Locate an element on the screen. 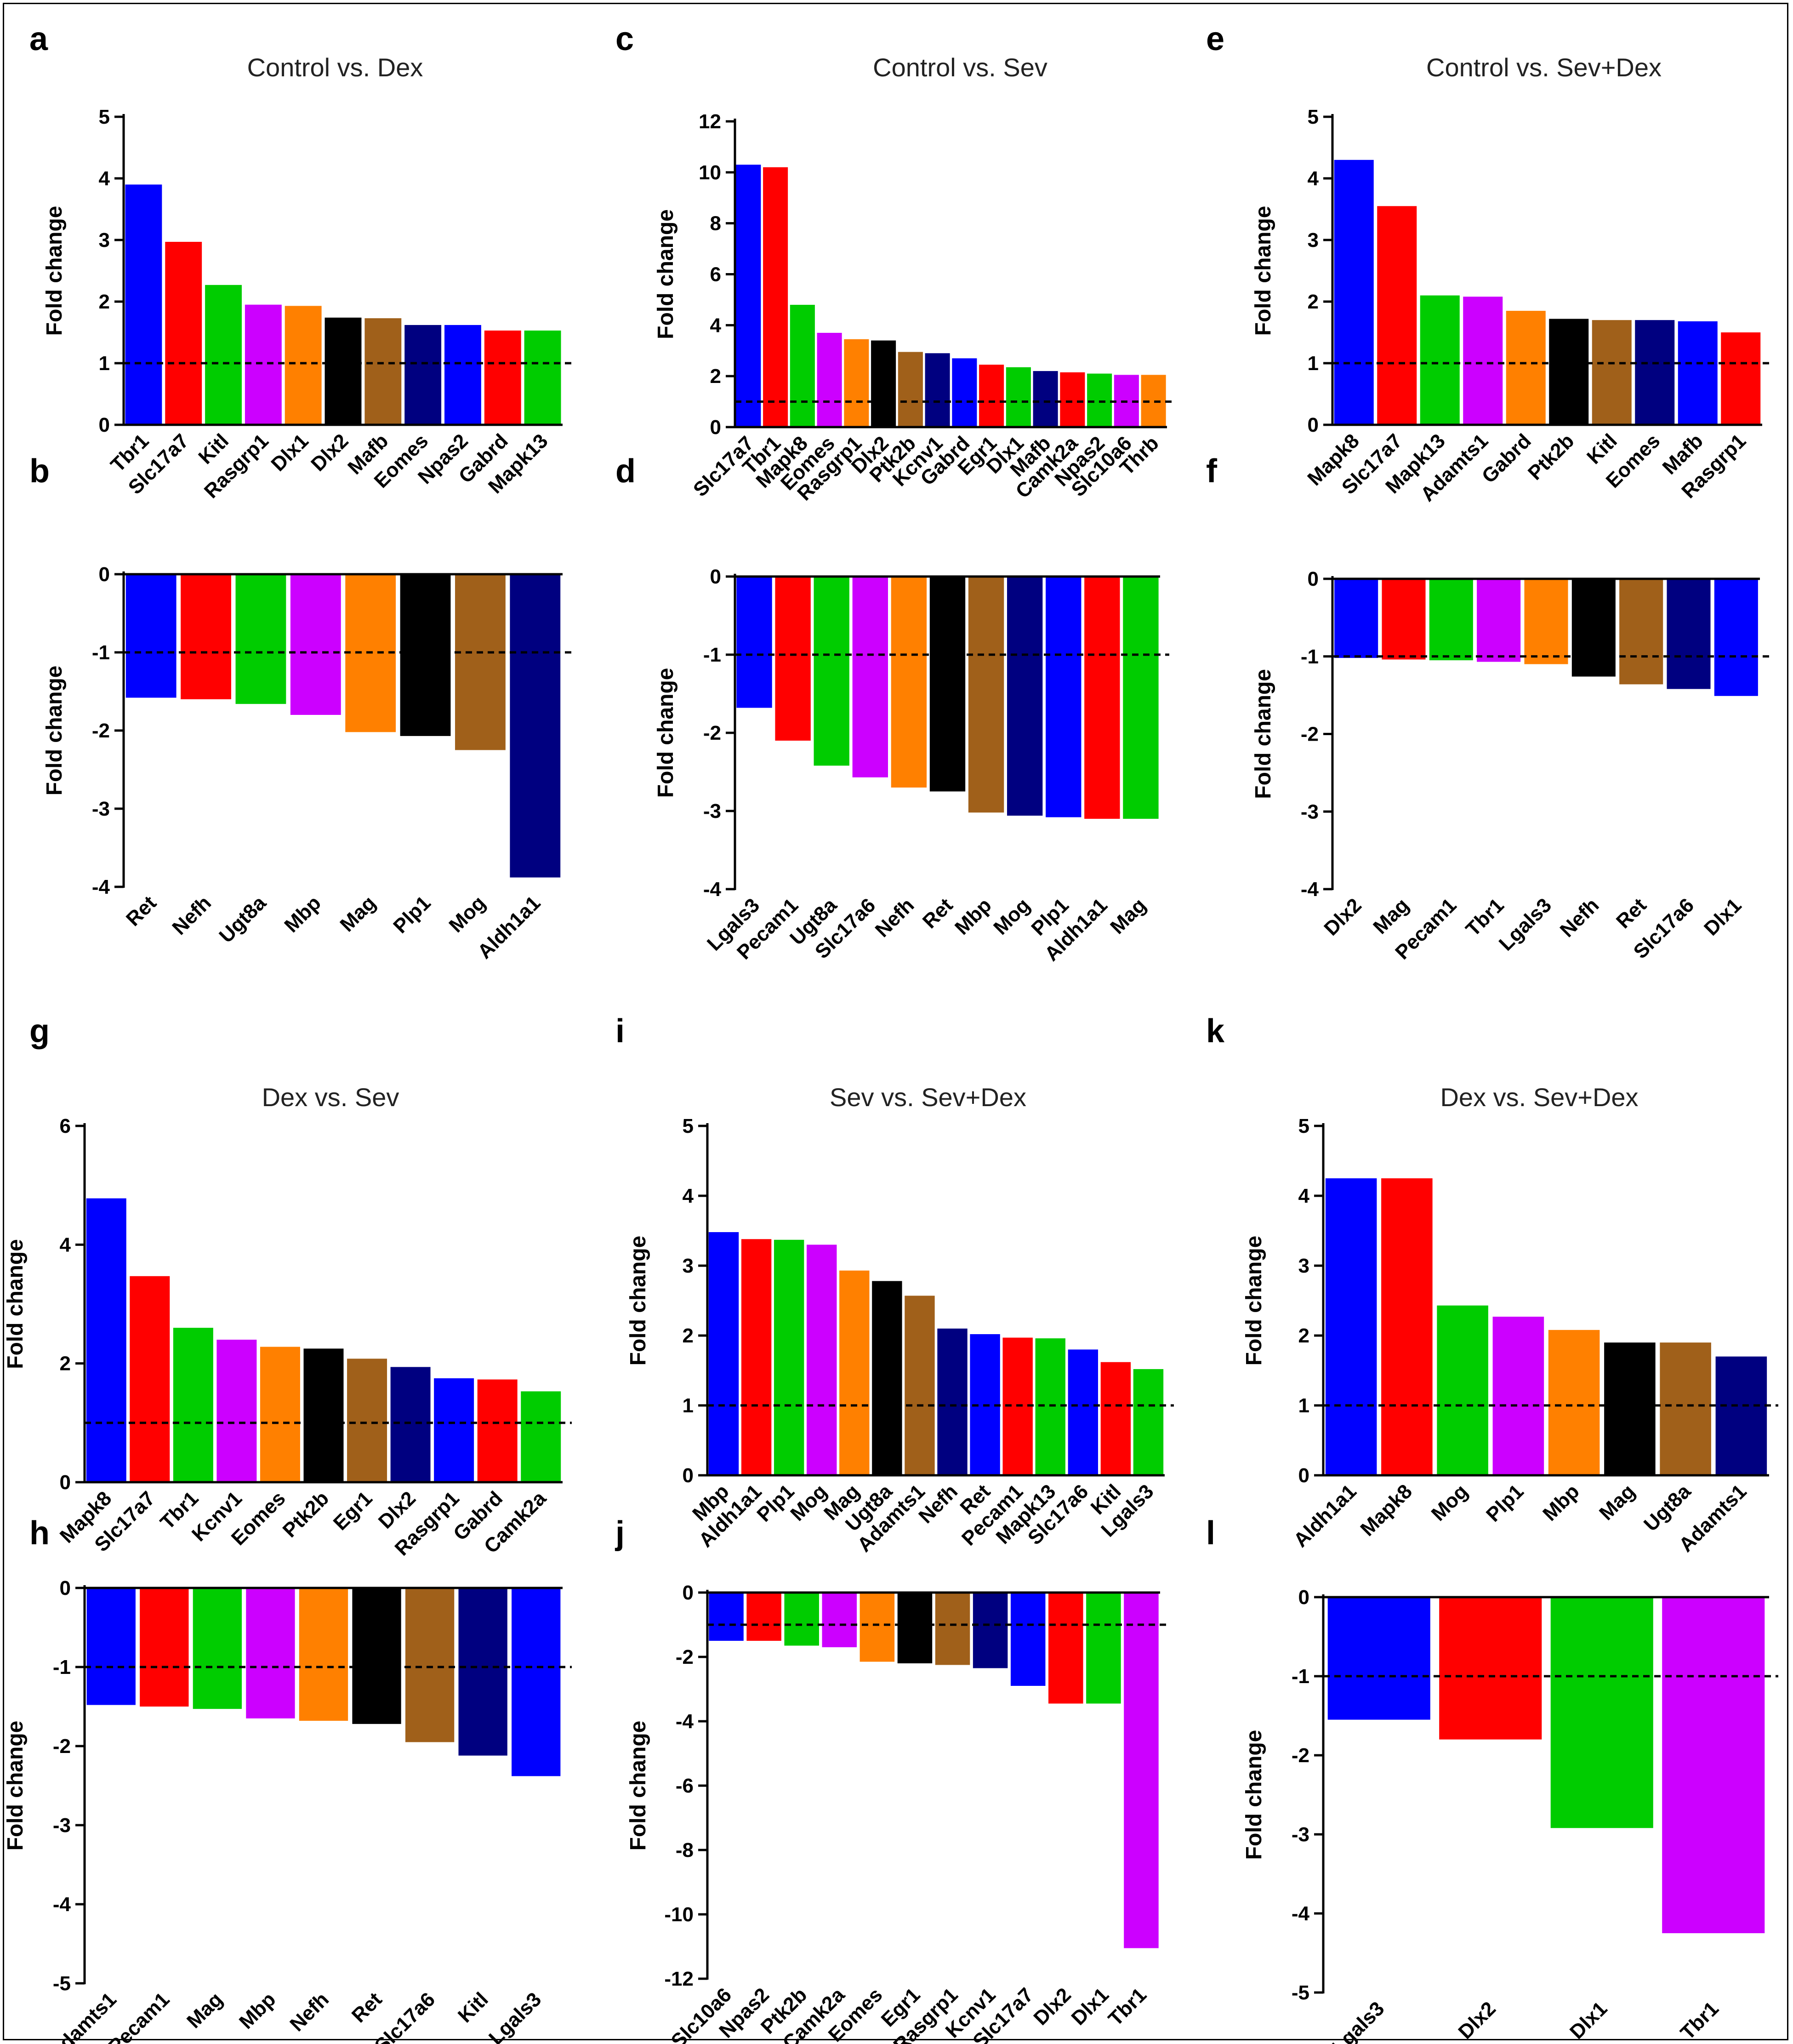 This screenshot has width=1793, height=2044. y-tick-label: -8 is located at coordinates (685, 1850).